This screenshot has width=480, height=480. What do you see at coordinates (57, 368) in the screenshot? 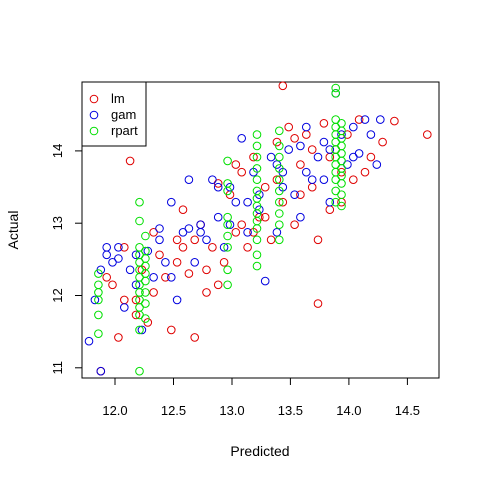
I see `y-tick-label: 11` at bounding box center [57, 368].